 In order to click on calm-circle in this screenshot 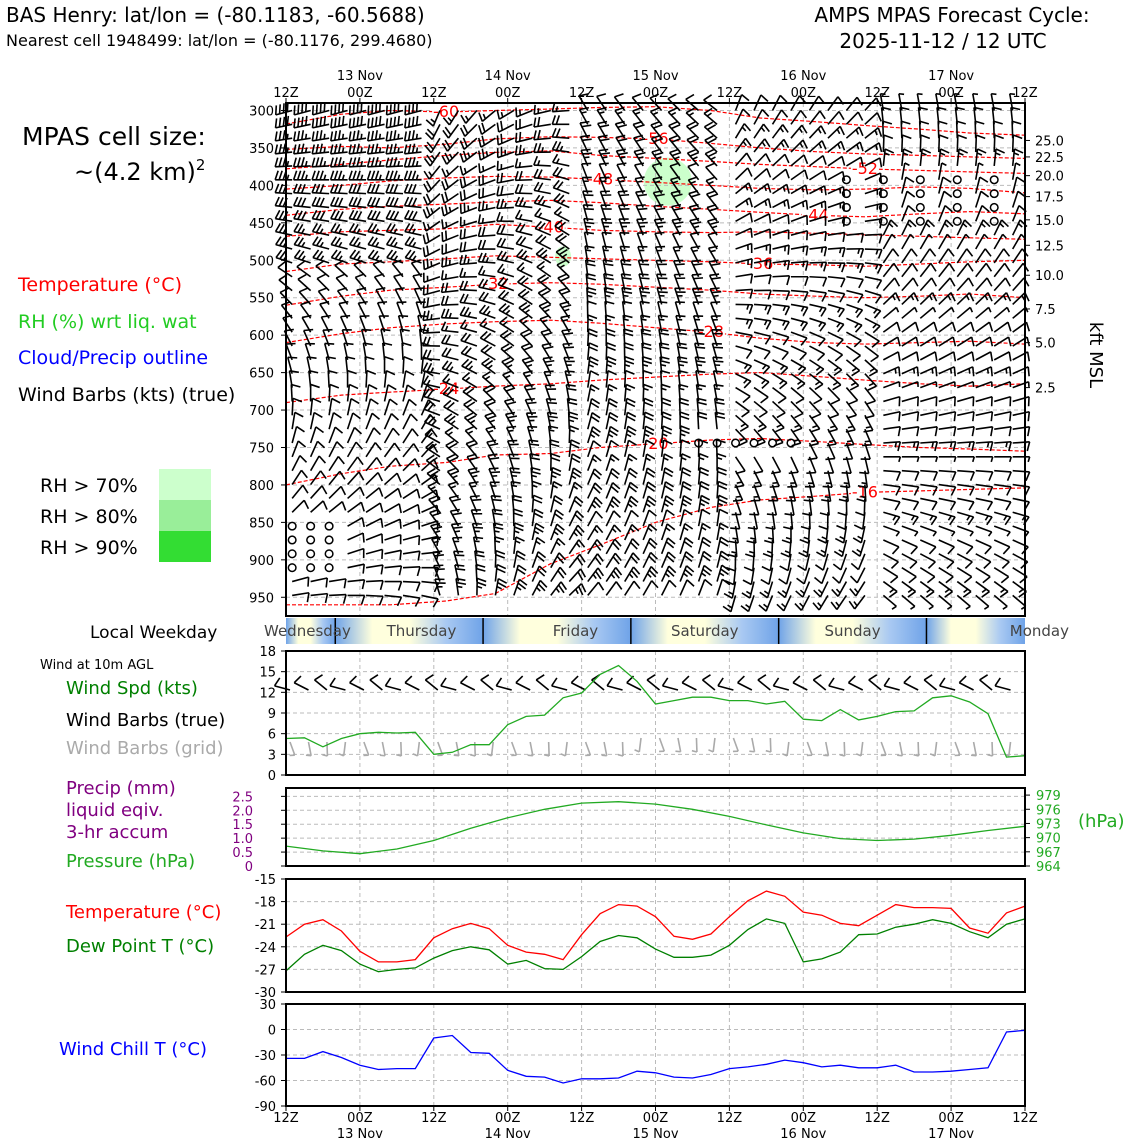, I will do `click(772, 443)`.